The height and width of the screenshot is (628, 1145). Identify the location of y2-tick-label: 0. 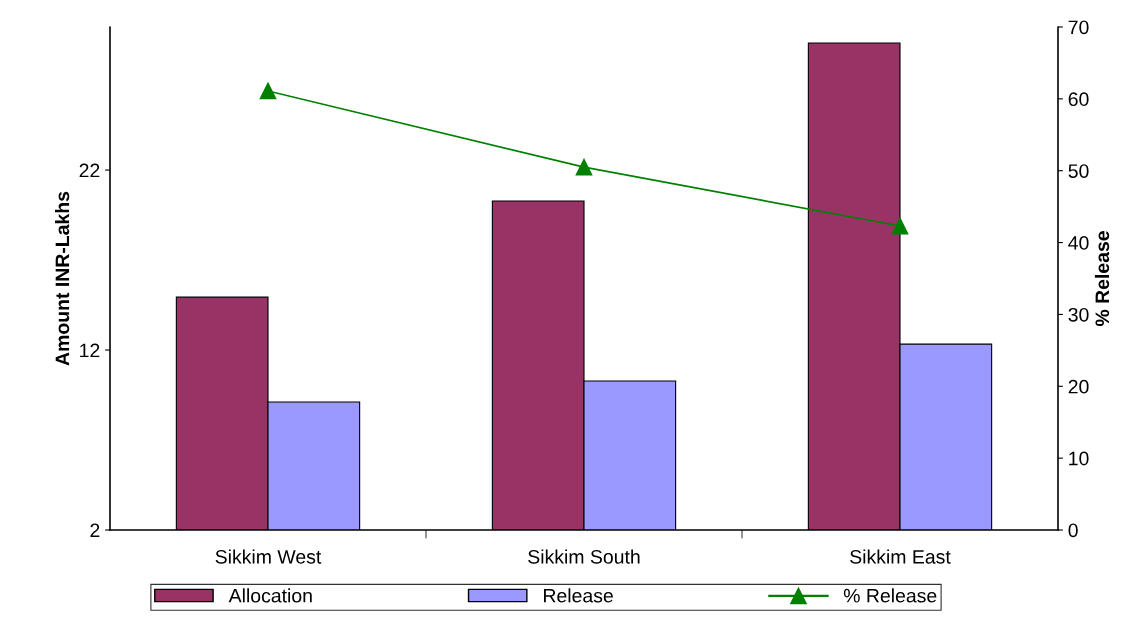
(1073, 530).